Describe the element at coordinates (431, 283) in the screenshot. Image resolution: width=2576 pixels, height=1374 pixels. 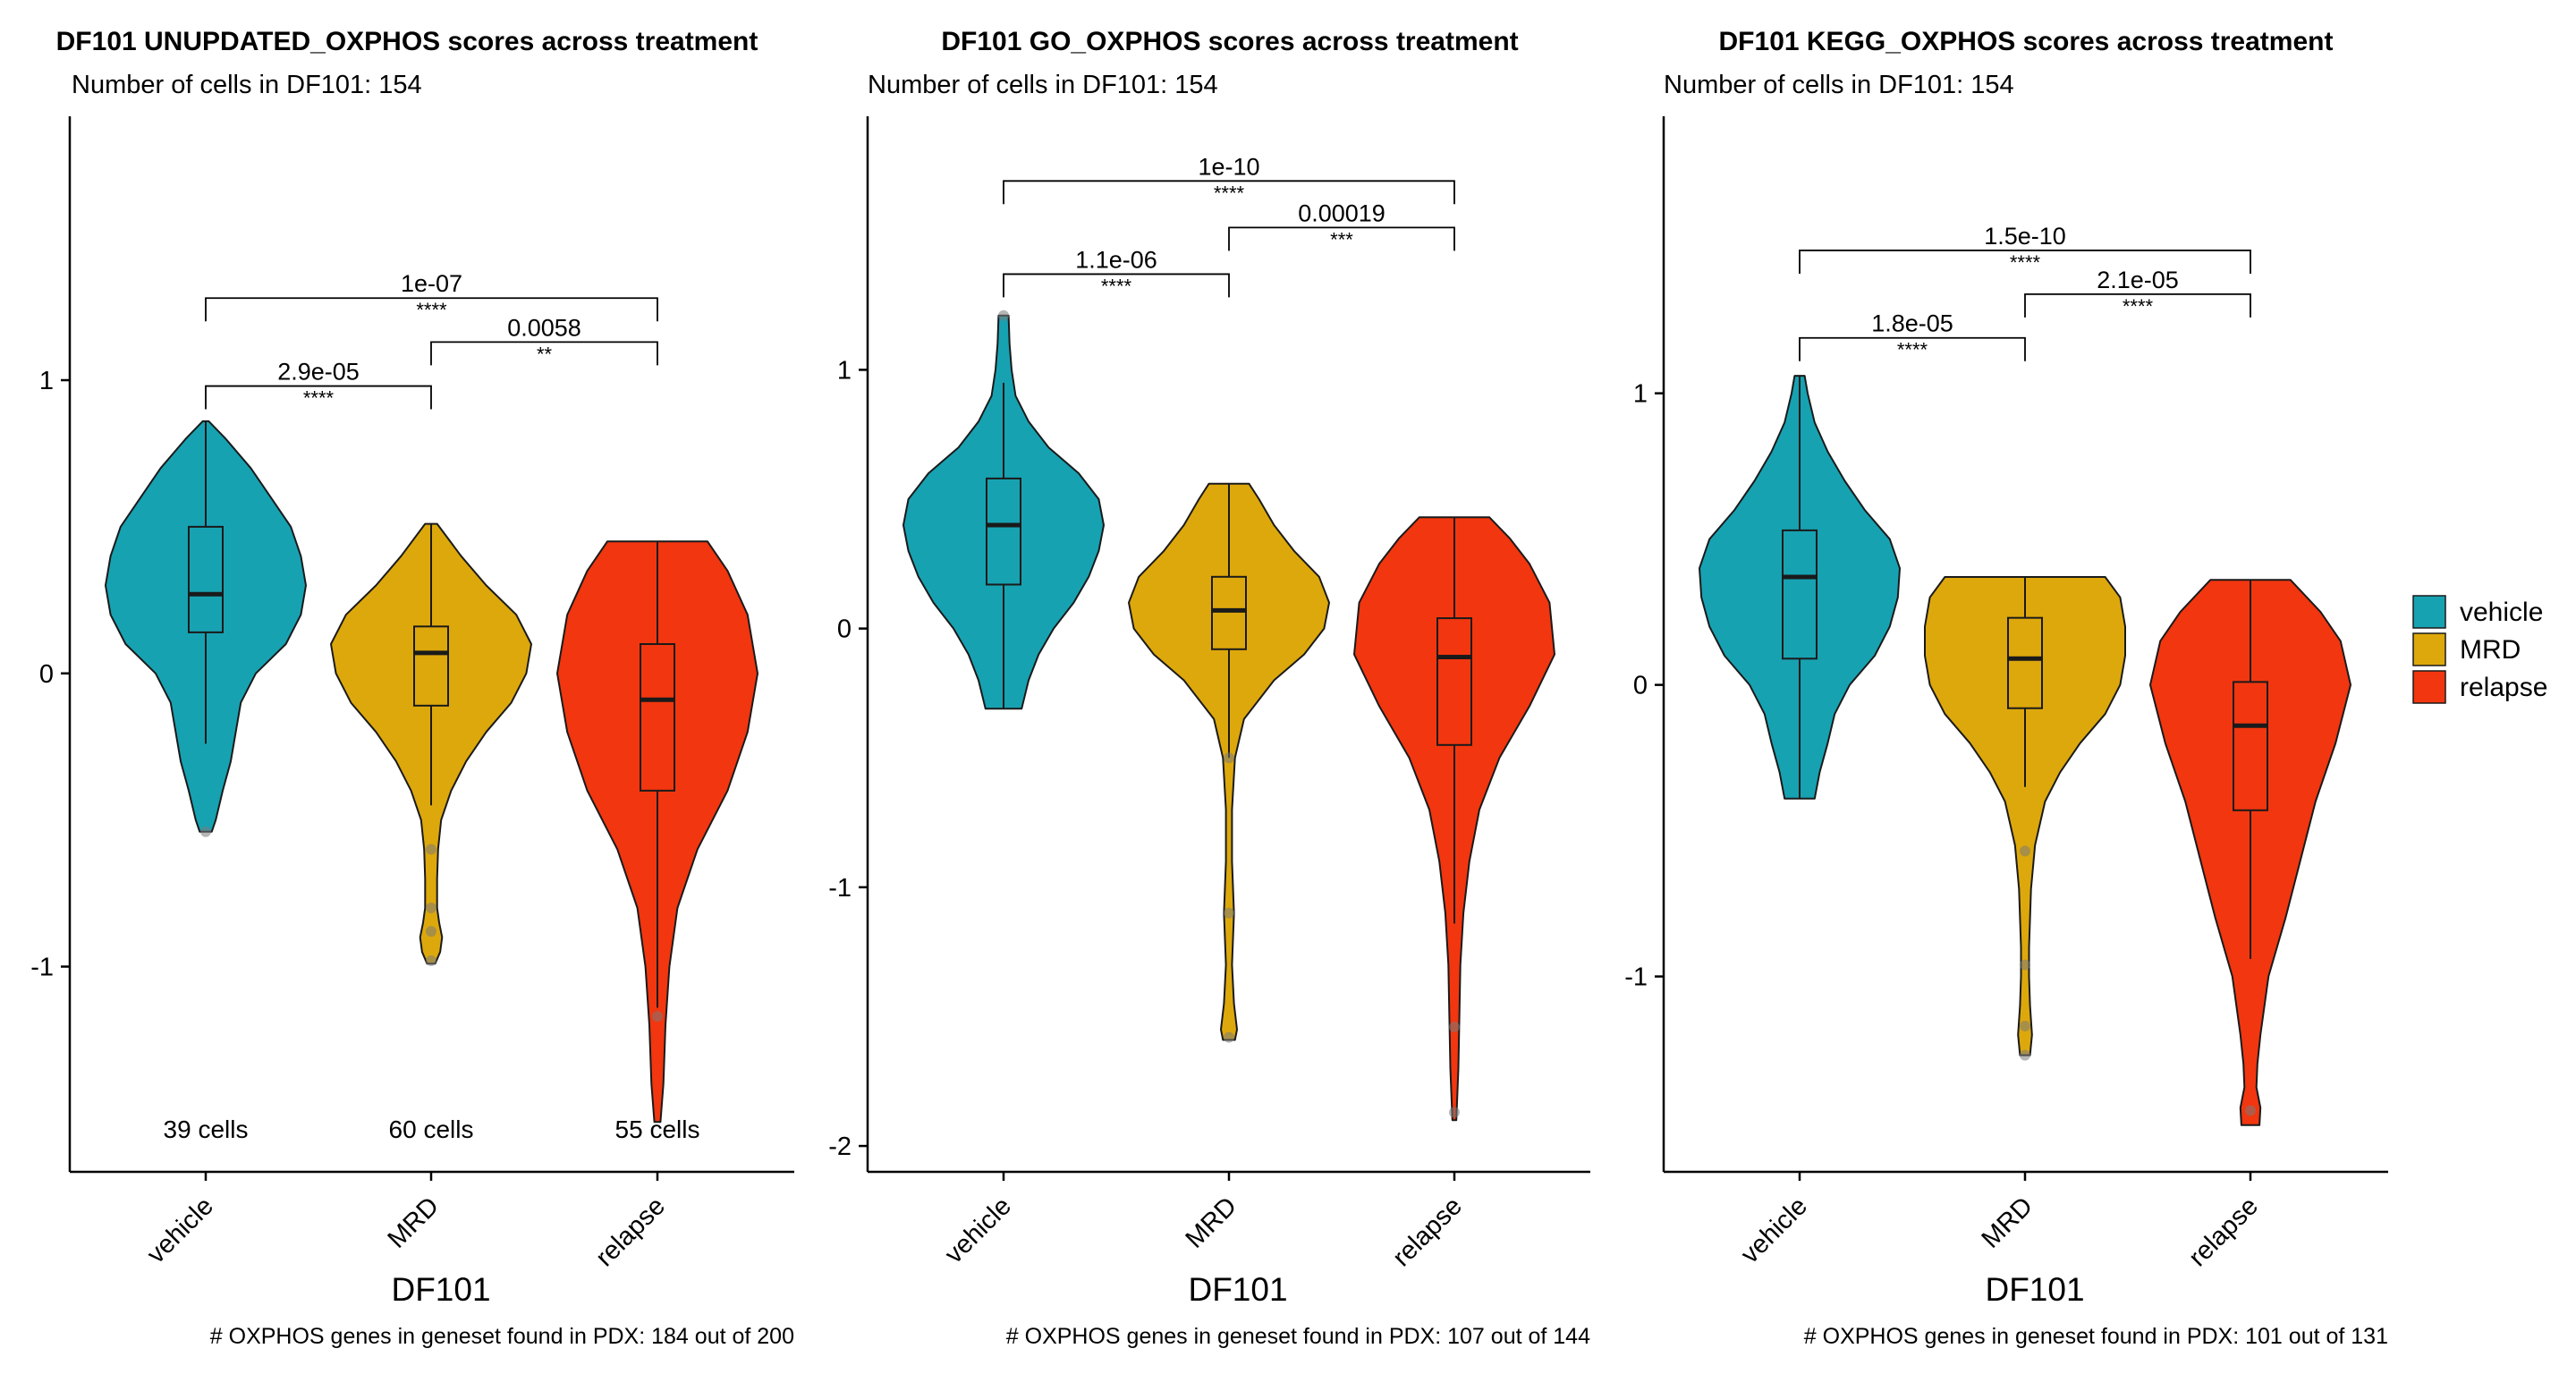
I see `p-value-label: 1e-07` at that location.